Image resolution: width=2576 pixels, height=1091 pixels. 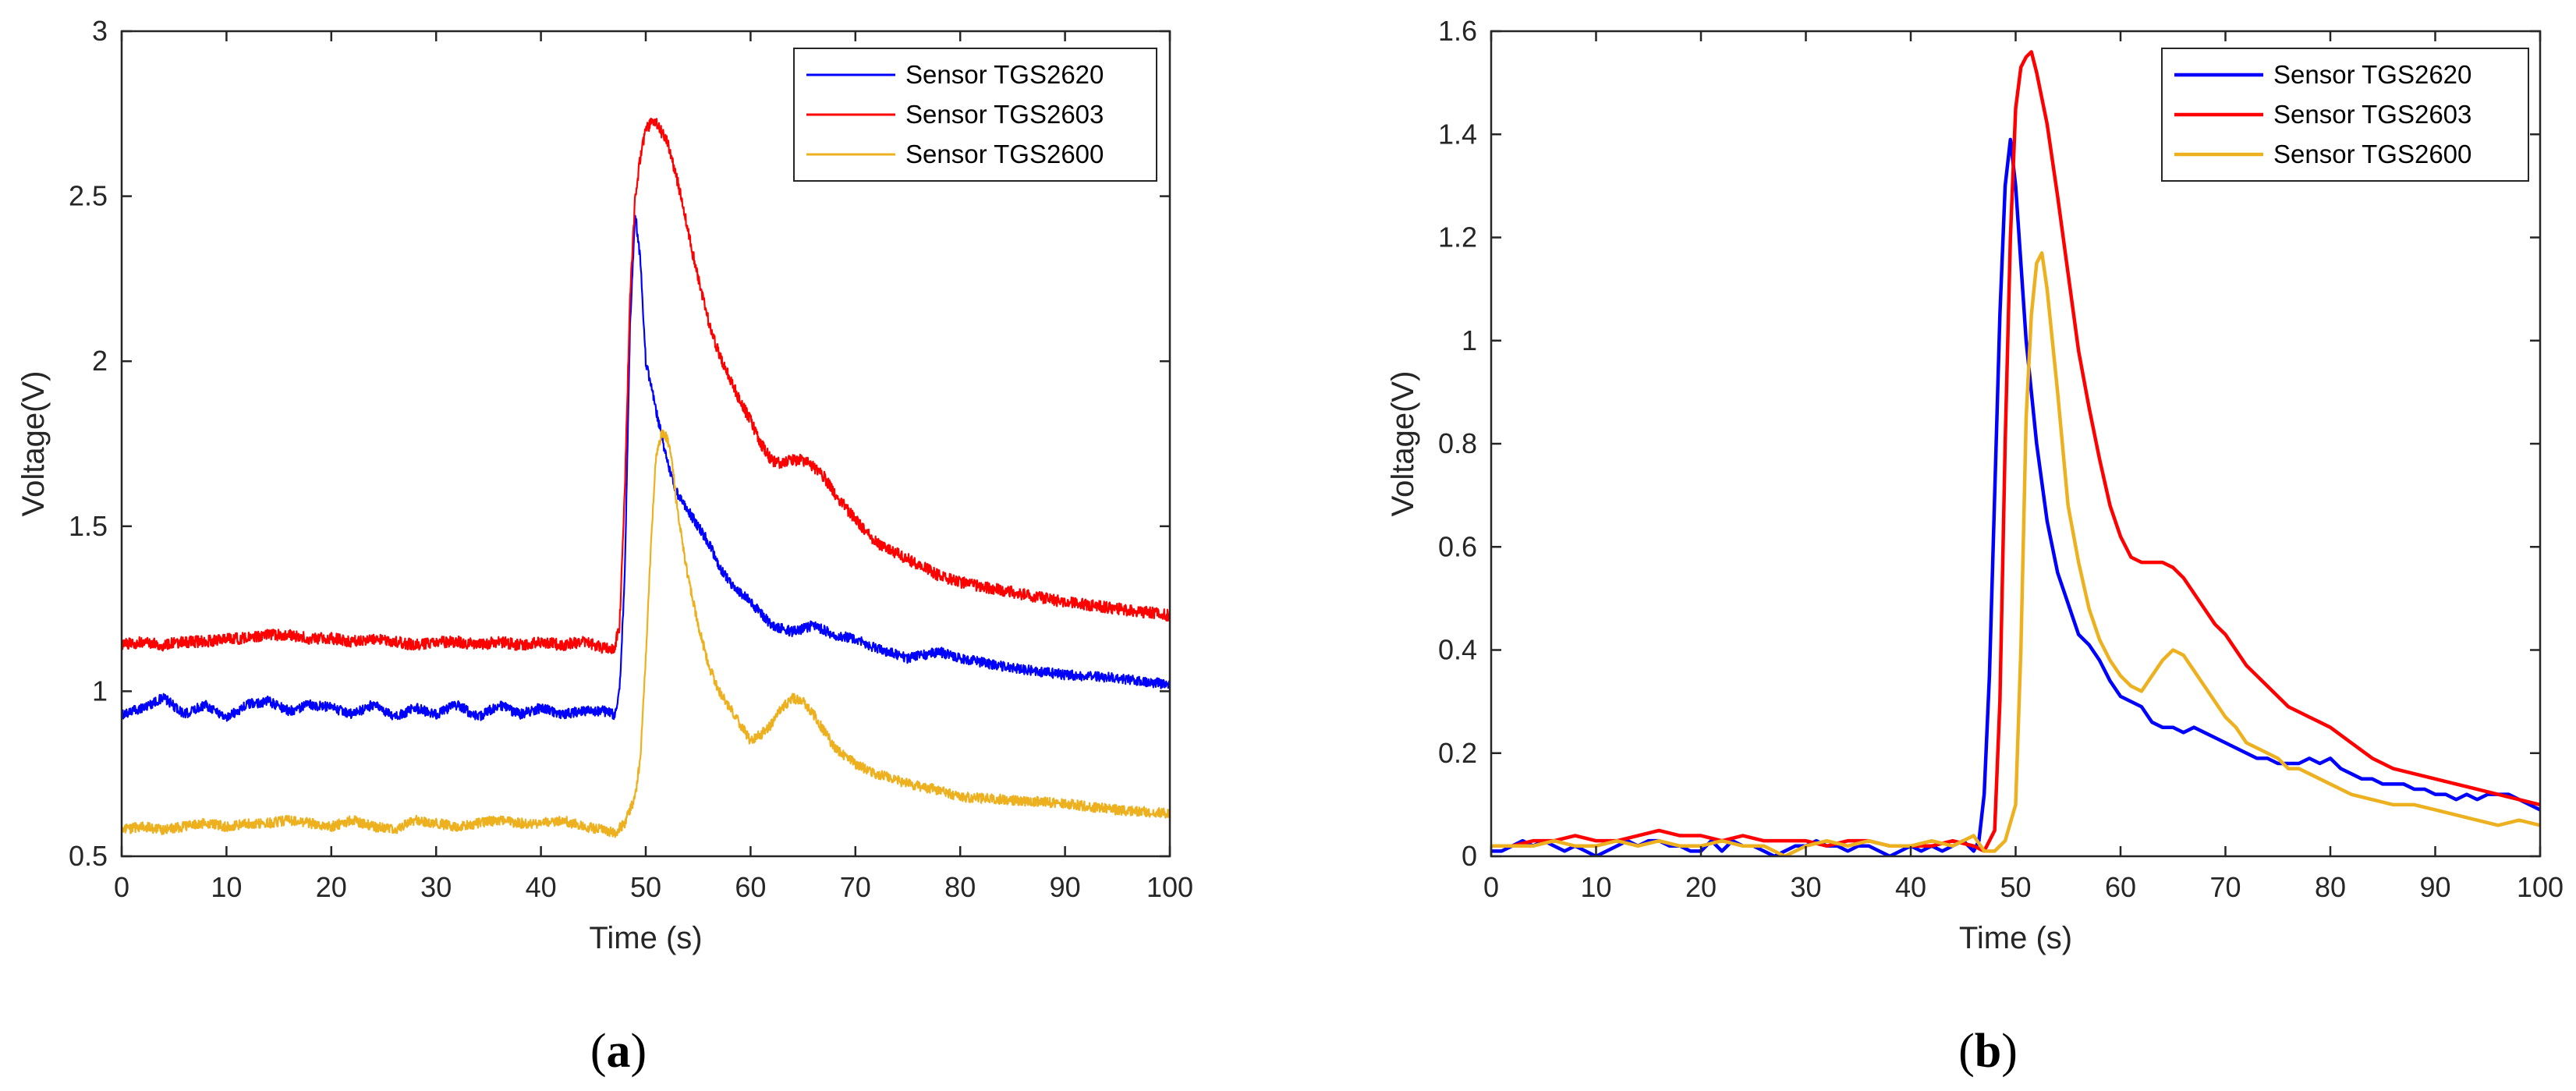 What do you see at coordinates (1403, 444) in the screenshot?
I see `panel-b-y-axis-label: Voltage(V)` at bounding box center [1403, 444].